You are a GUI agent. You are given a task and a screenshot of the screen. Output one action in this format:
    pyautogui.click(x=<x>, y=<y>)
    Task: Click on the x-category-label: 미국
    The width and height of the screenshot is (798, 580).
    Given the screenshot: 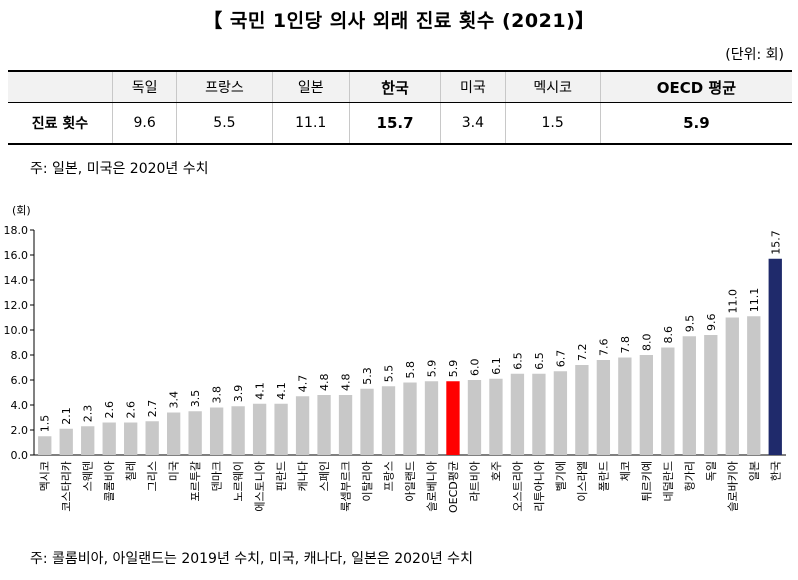 What is the action you would take?
    pyautogui.click(x=174, y=471)
    